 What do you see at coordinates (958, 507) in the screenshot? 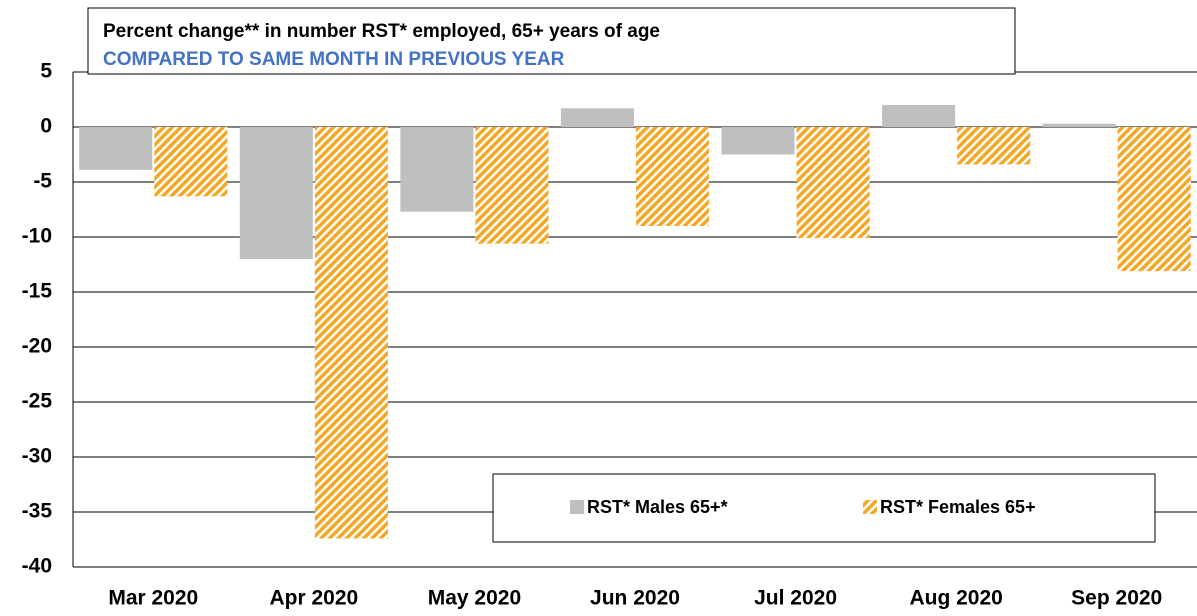
I see `legend-label: RST* Females 65+` at bounding box center [958, 507].